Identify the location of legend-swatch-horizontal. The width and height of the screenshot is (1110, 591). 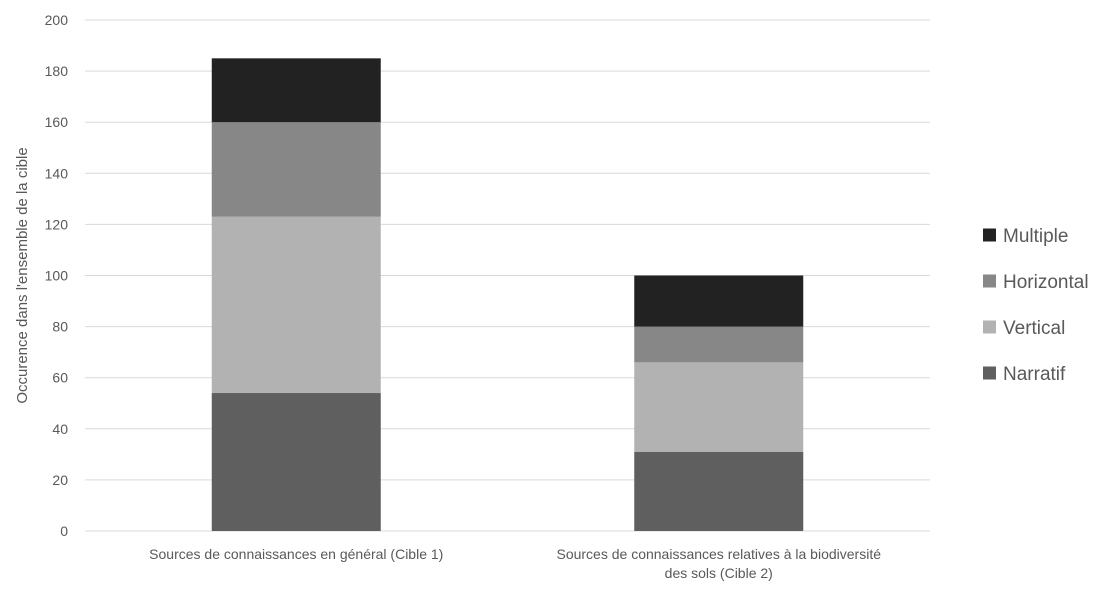
(989, 281).